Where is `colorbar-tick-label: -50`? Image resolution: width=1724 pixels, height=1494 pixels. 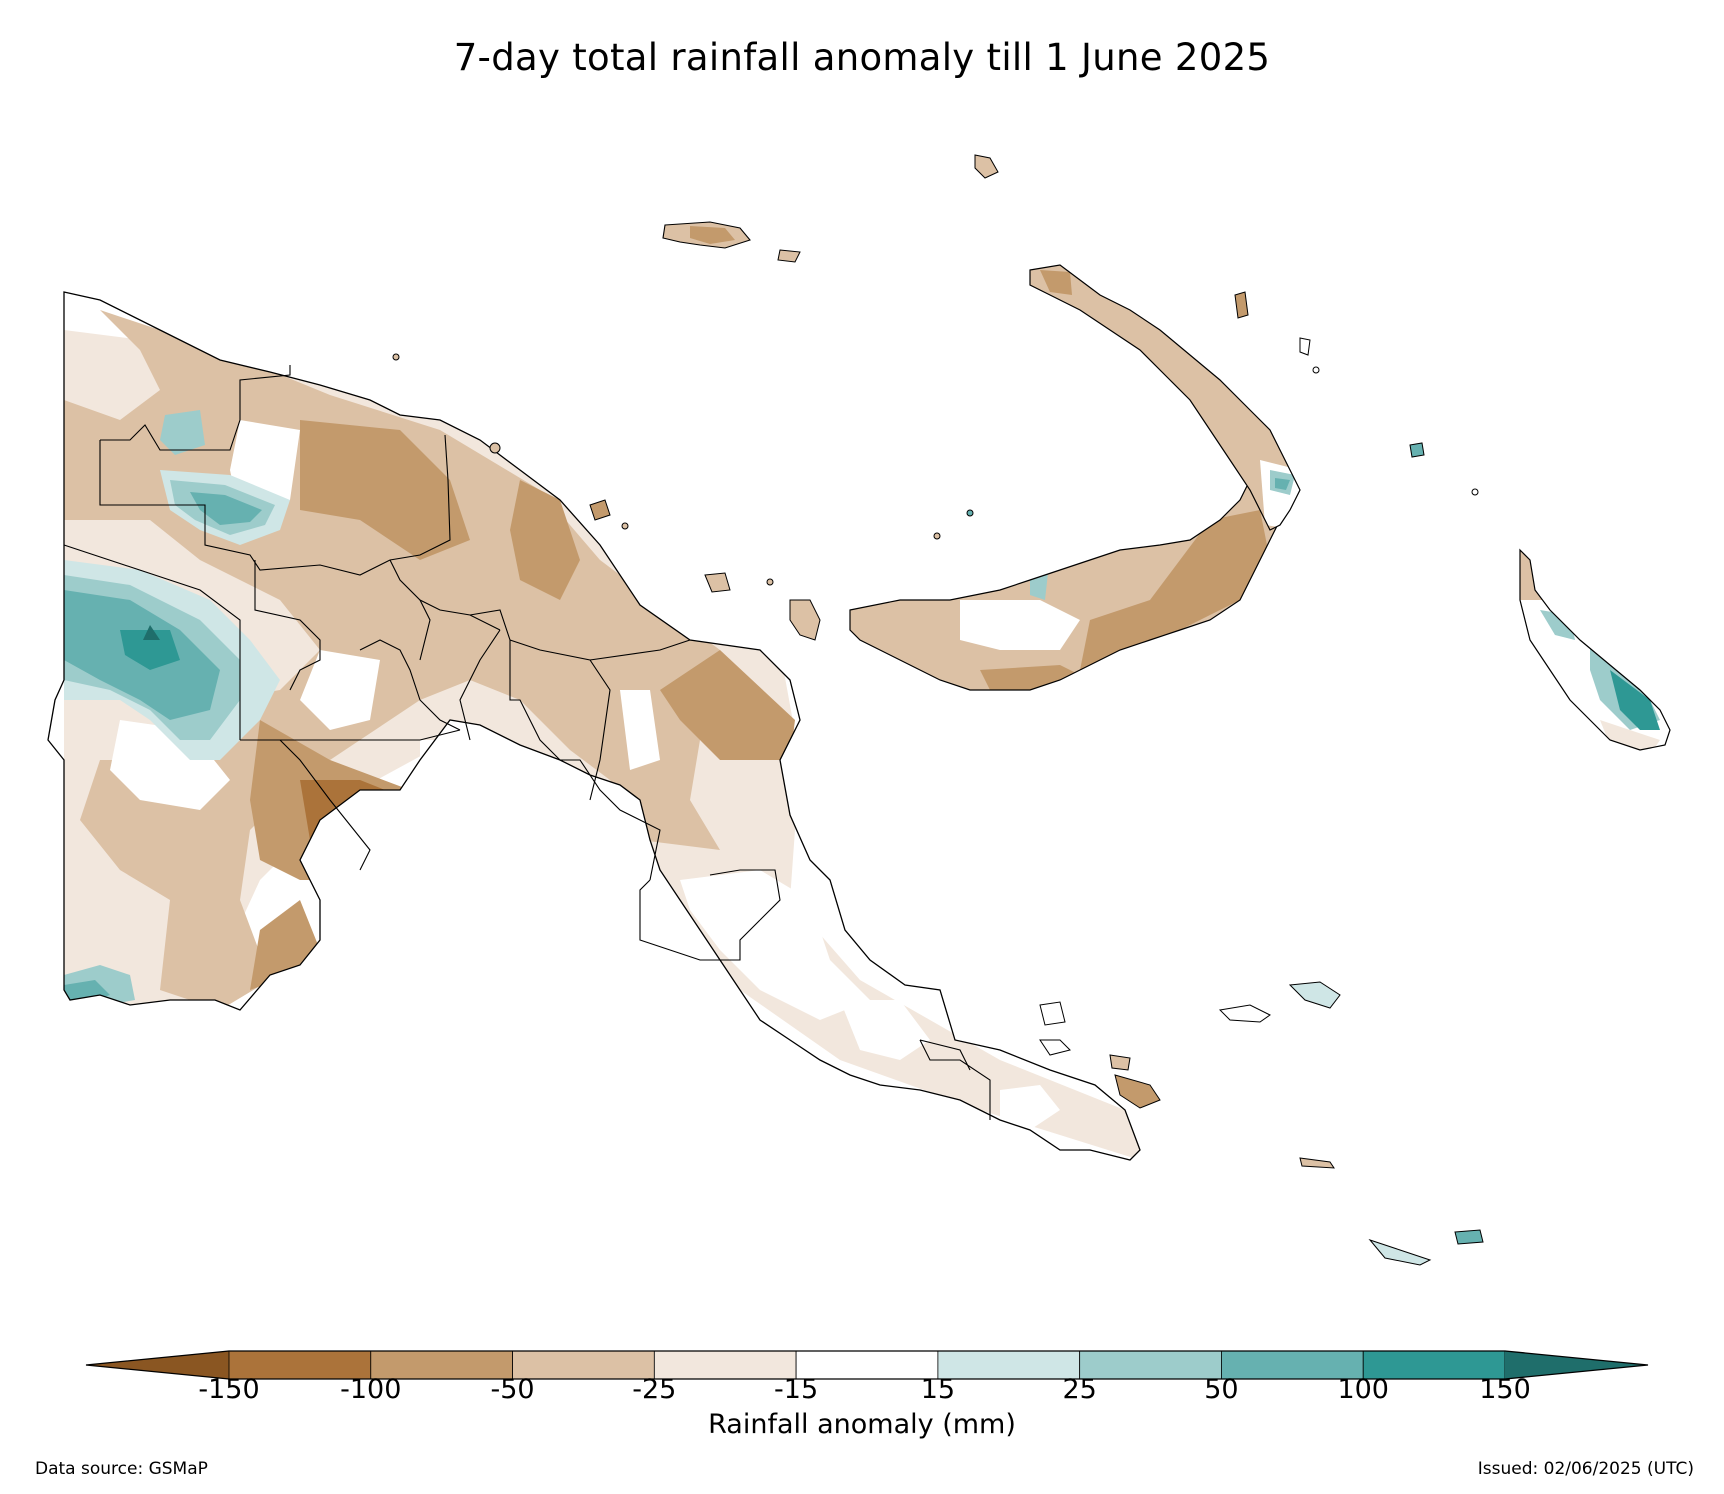
colorbar-tick-label: -50 is located at coordinates (512, 1389).